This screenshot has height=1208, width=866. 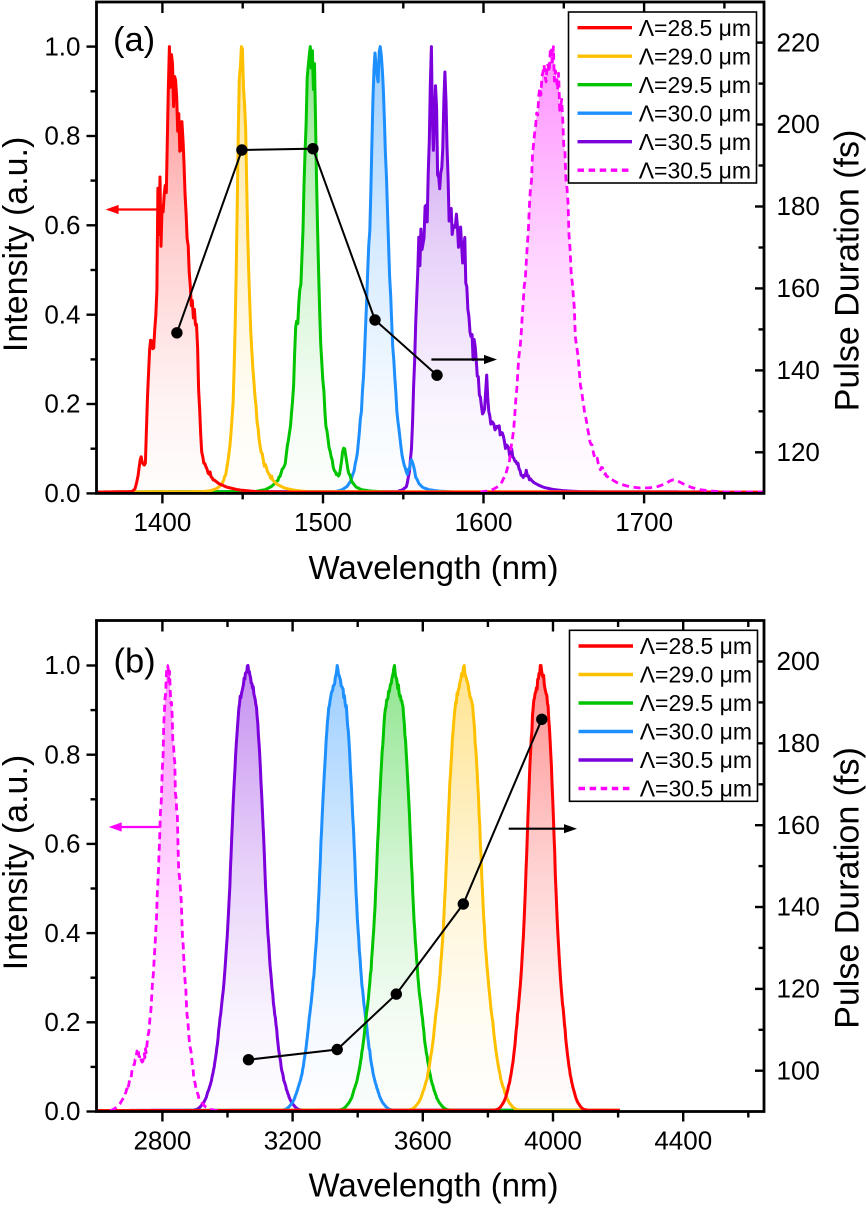 What do you see at coordinates (423, 1141) in the screenshot?
I see `svg-text: 3600` at bounding box center [423, 1141].